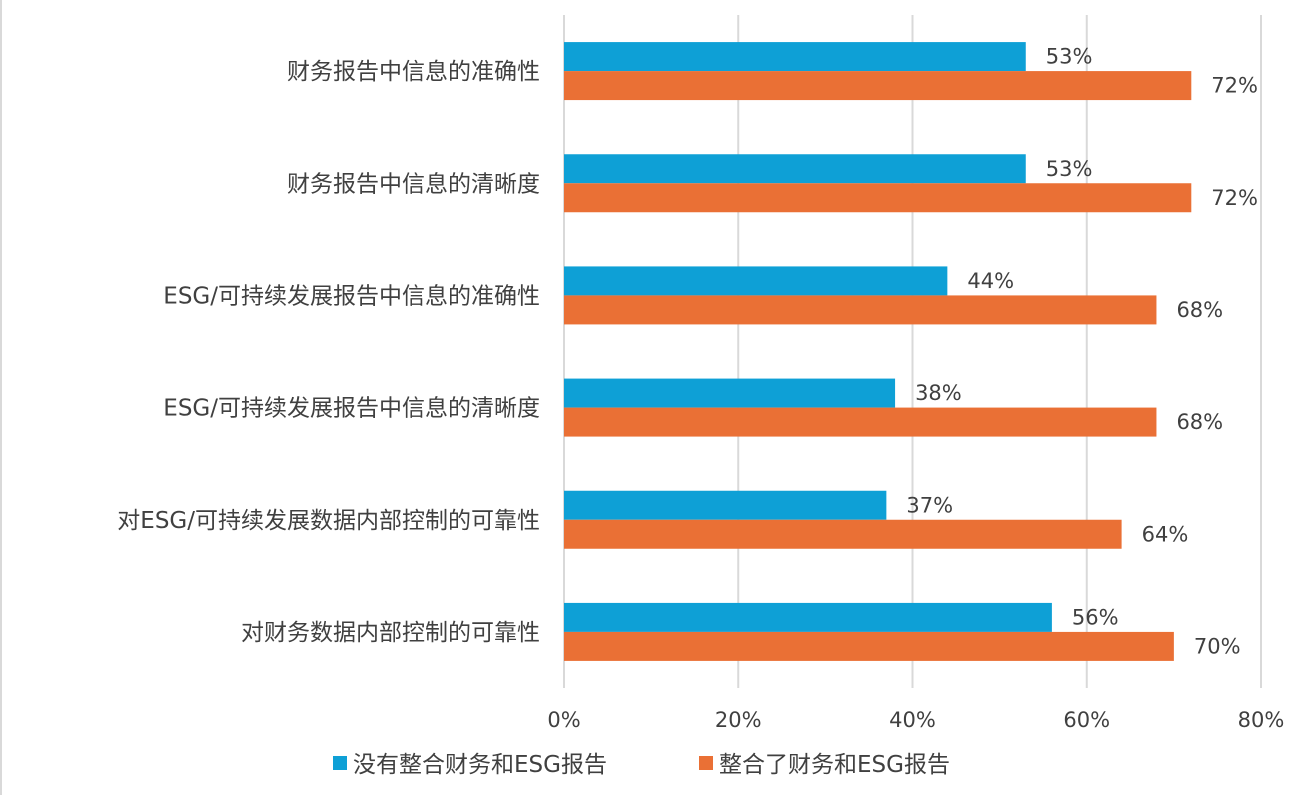 The image size is (1290, 795). I want to click on category-label: 财务报告中信息的准确性, so click(413, 72).